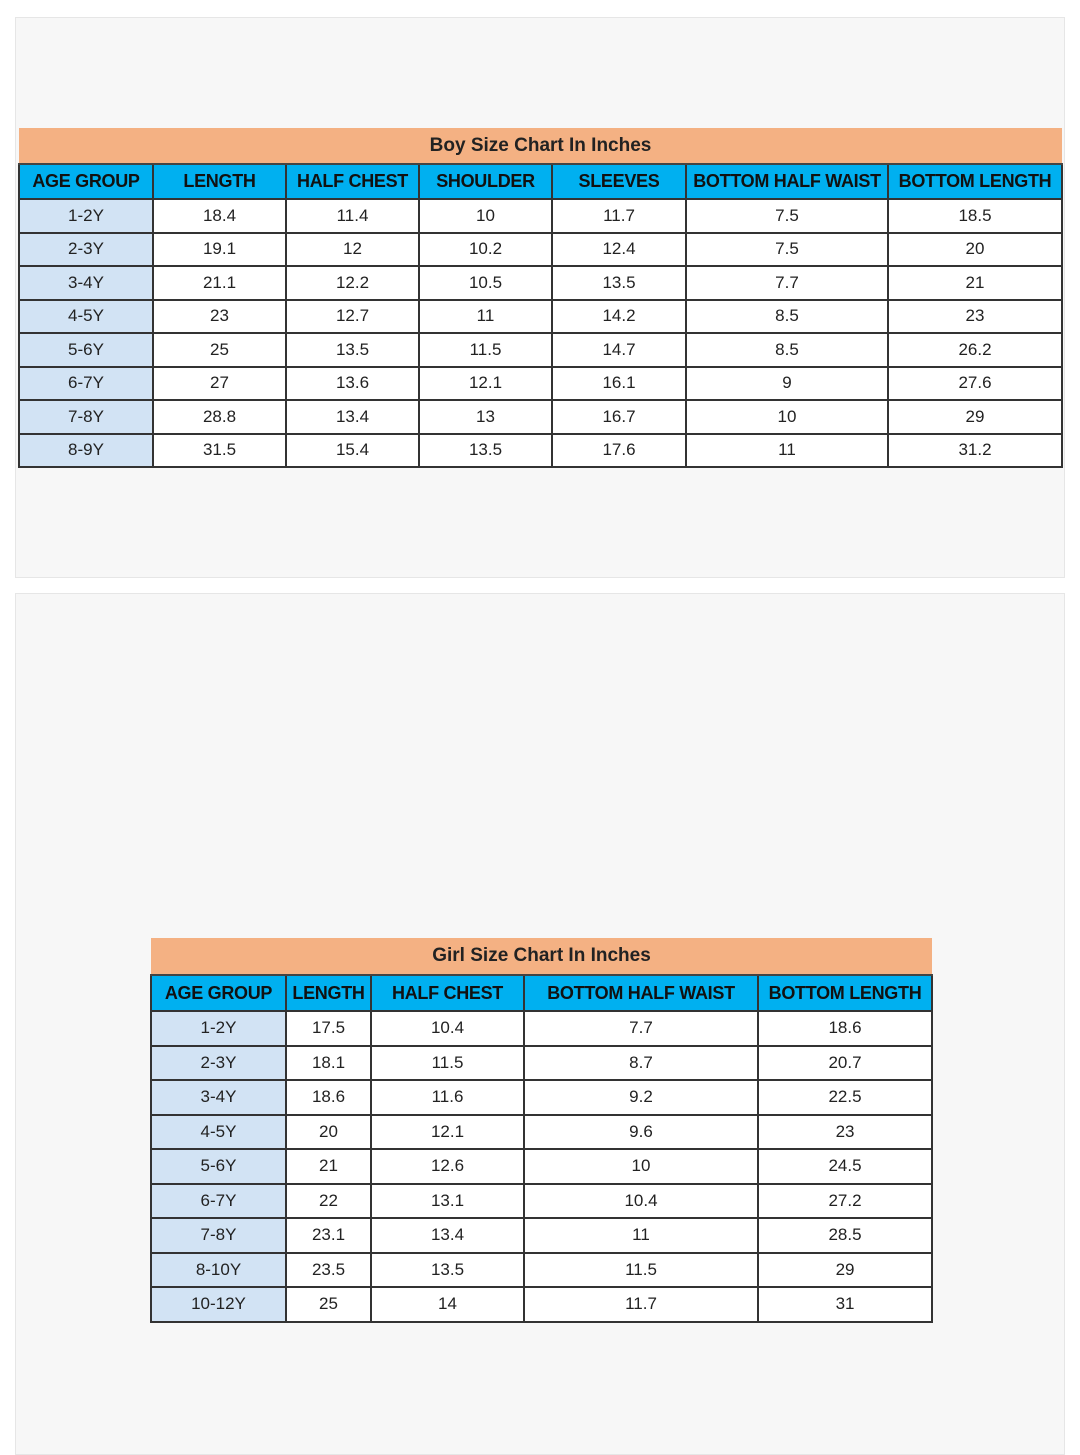 Image resolution: width=1080 pixels, height=1455 pixels. I want to click on measurement-cell: 23.5, so click(328, 1270).